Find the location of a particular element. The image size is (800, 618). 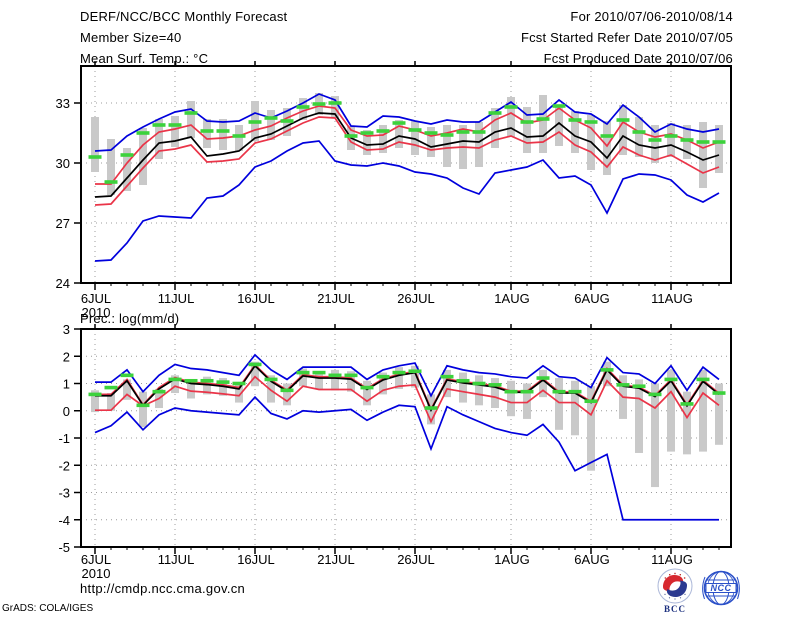

temp-series-mean-minus-std is located at coordinates (407, 161).